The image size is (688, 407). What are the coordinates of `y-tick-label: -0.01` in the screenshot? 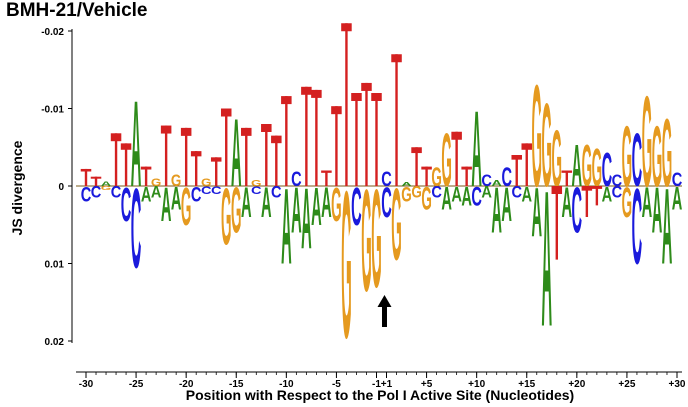 It's located at (52, 110).